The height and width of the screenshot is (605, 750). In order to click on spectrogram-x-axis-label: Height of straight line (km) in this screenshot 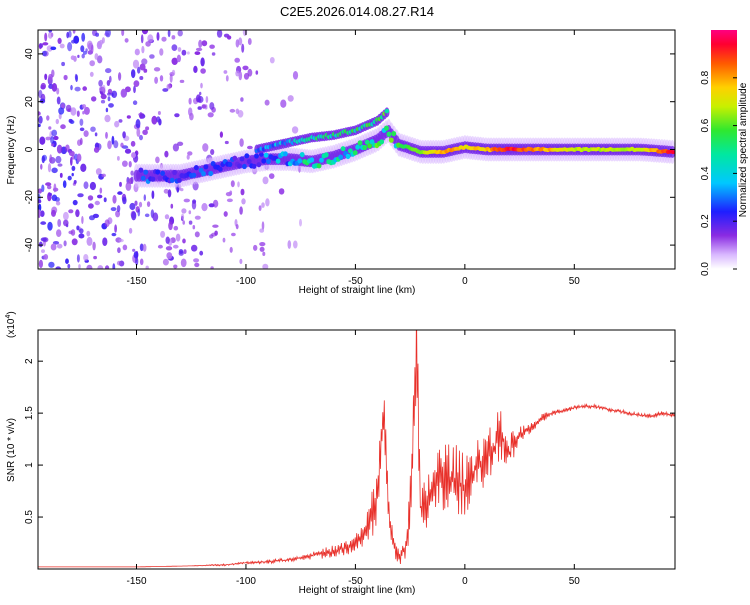, I will do `click(357, 290)`.